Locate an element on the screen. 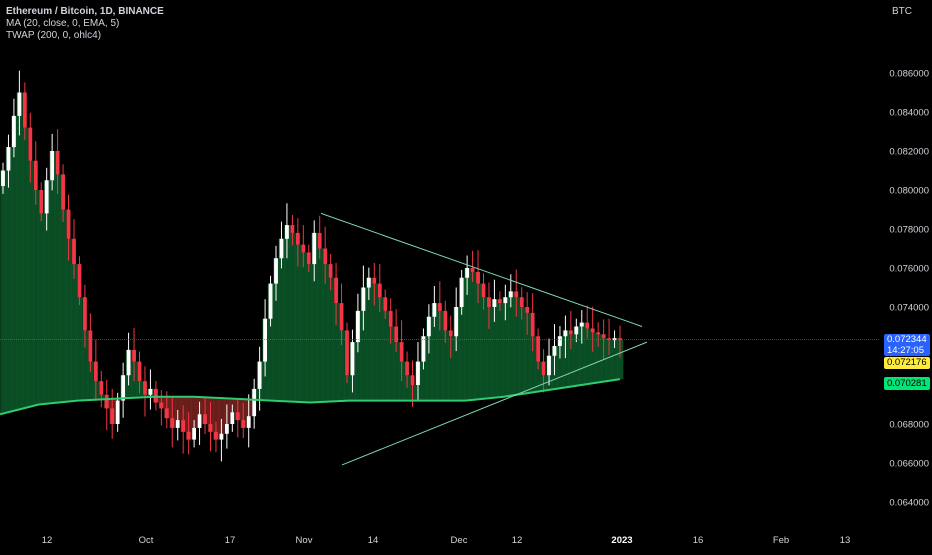 The height and width of the screenshot is (555, 932). y-tick-label: 0.066000 is located at coordinates (909, 464).